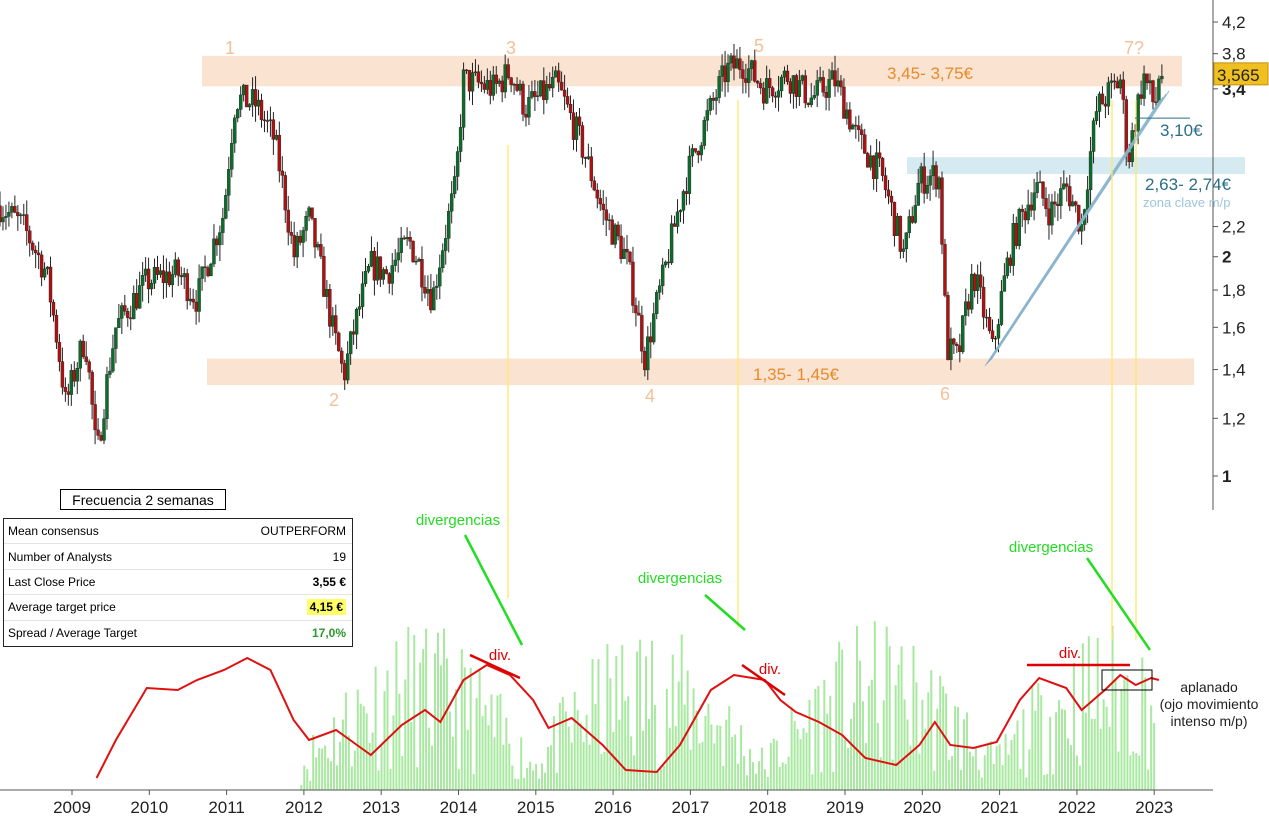 Image resolution: width=1269 pixels, height=821 pixels. What do you see at coordinates (1208, 721) in the screenshot?
I see `flat-note-line: intenso m/p)` at bounding box center [1208, 721].